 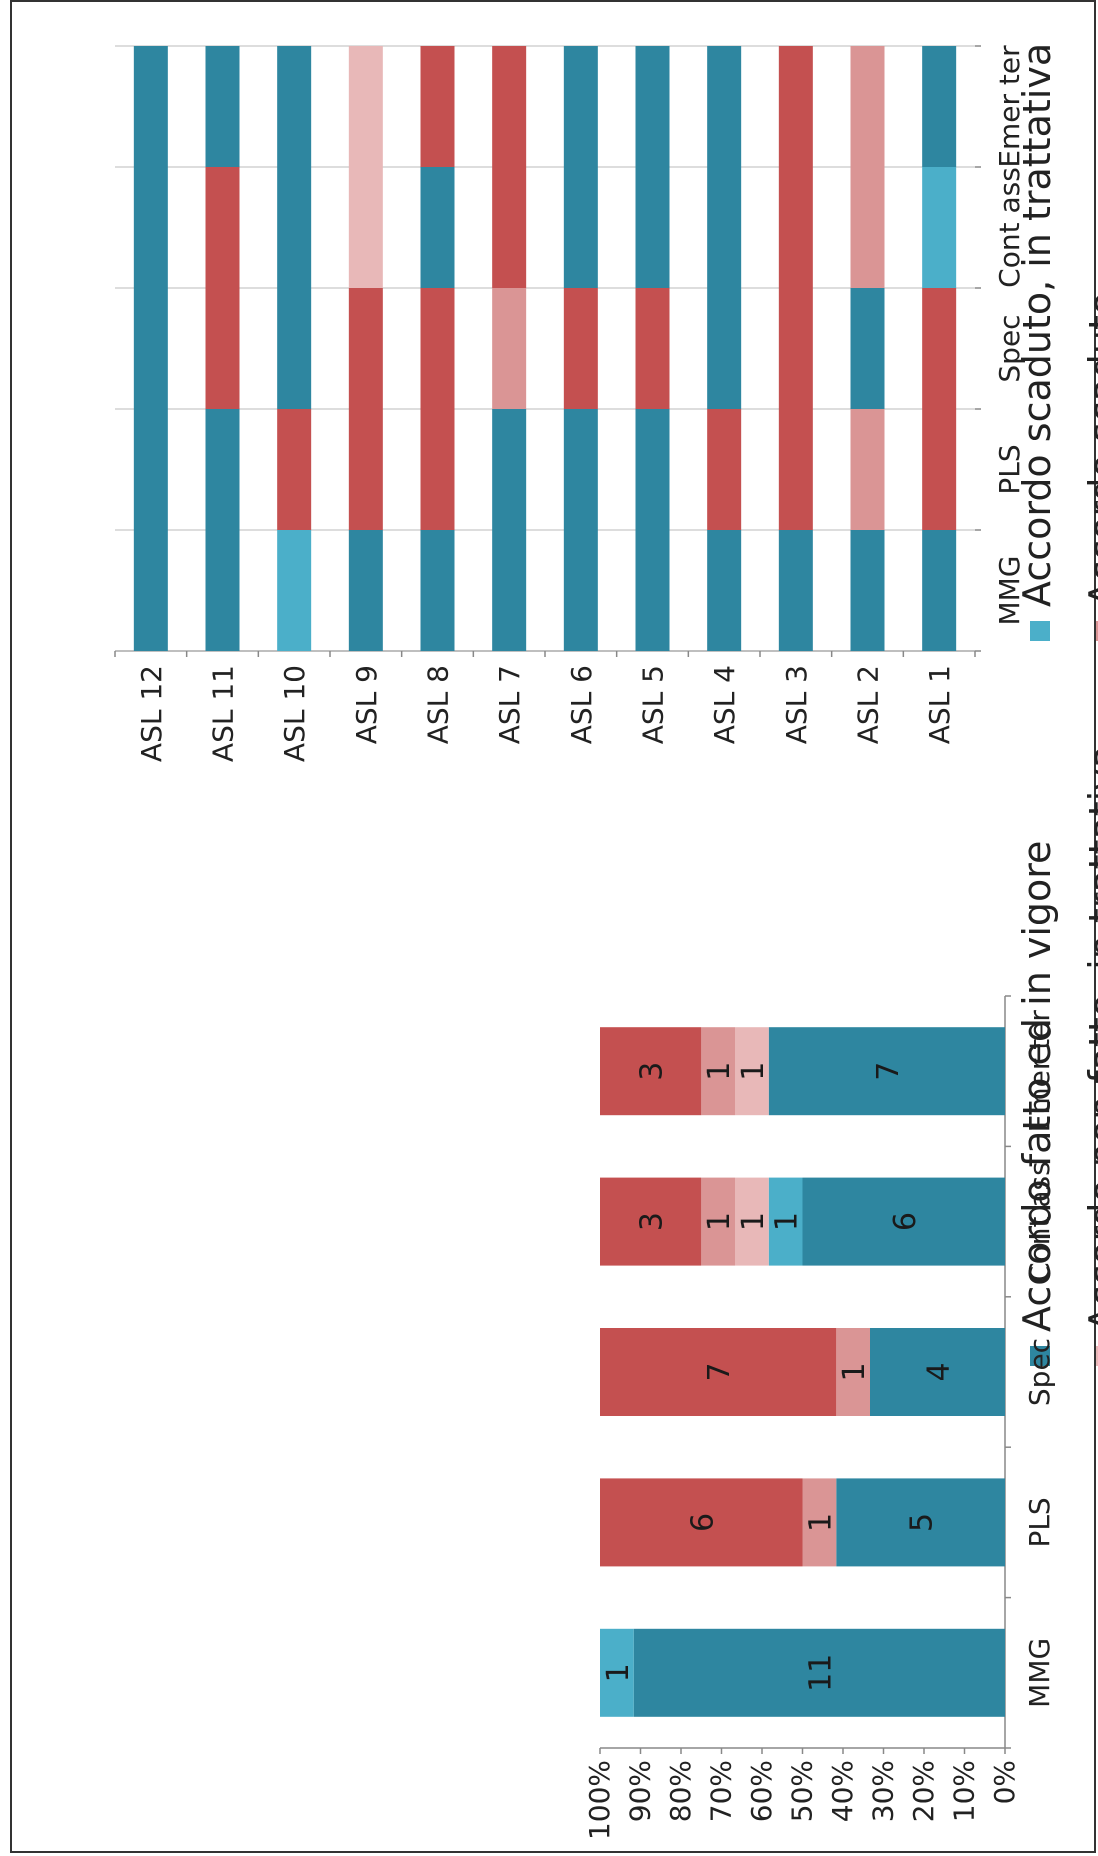 What do you see at coordinates (599, 1800) in the screenshot?
I see `y-tick-label: 100%` at bounding box center [599, 1800].